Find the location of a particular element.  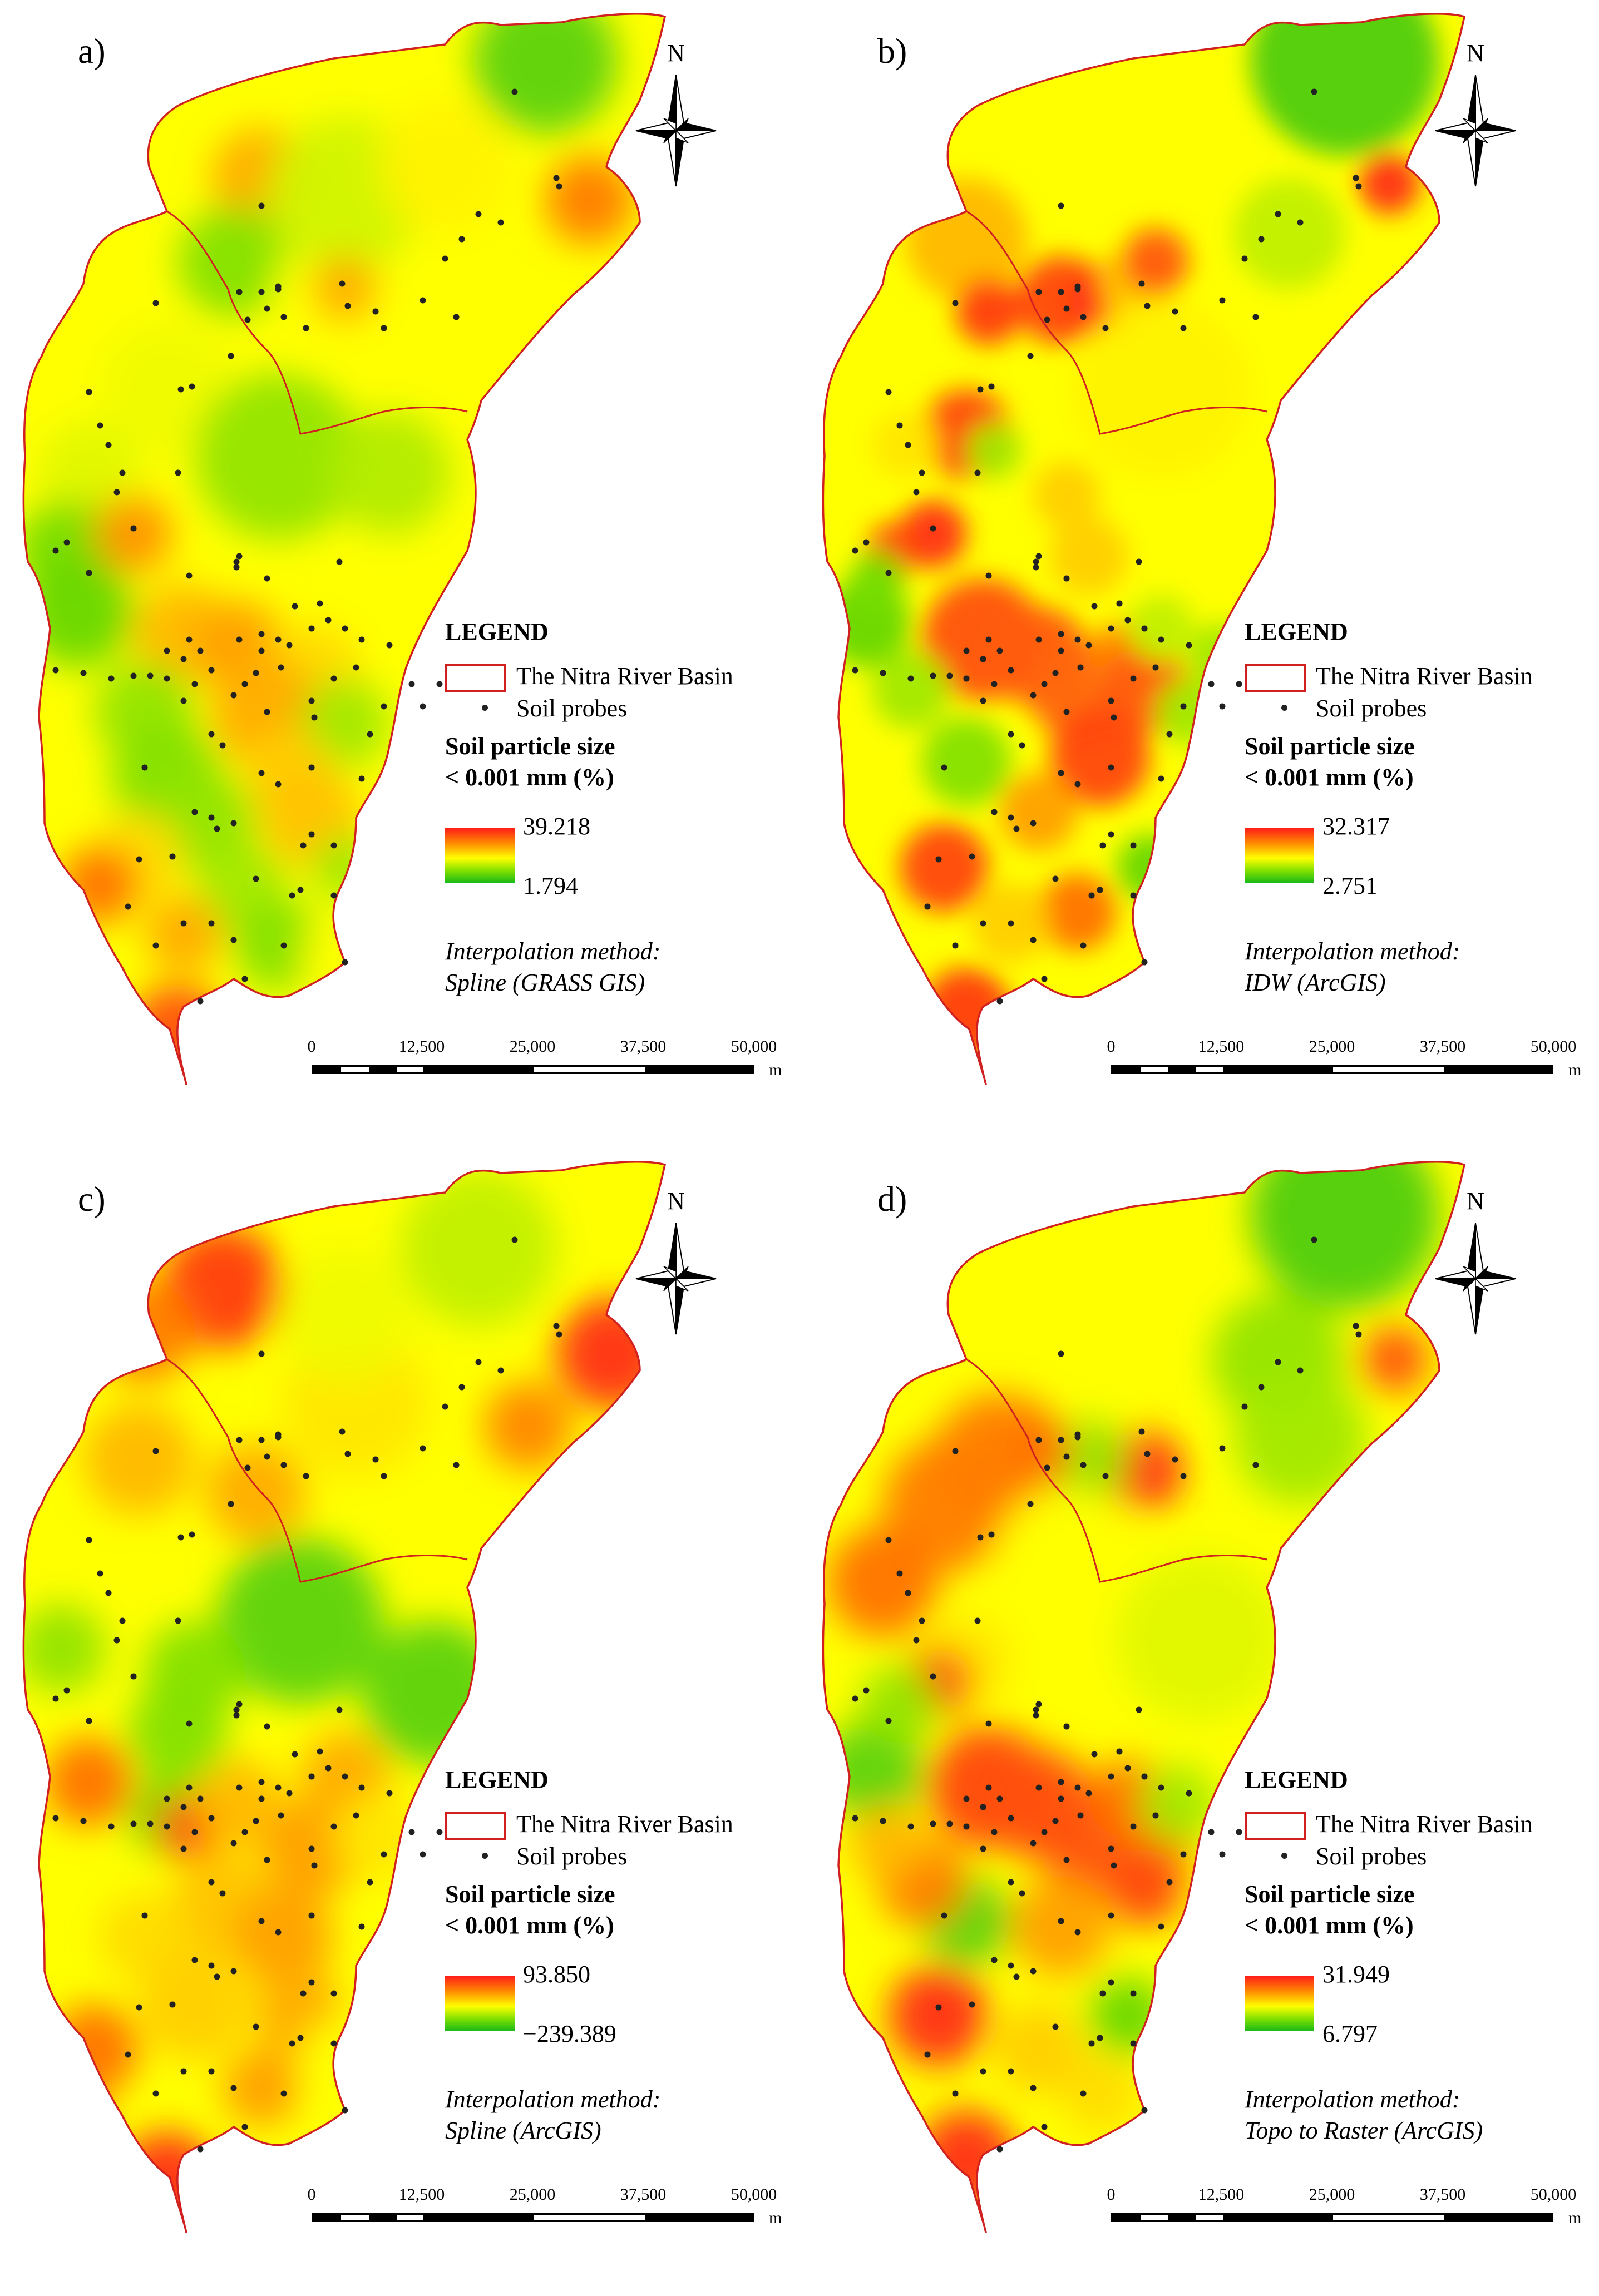

north-arrow: N is located at coordinates (676, 117).